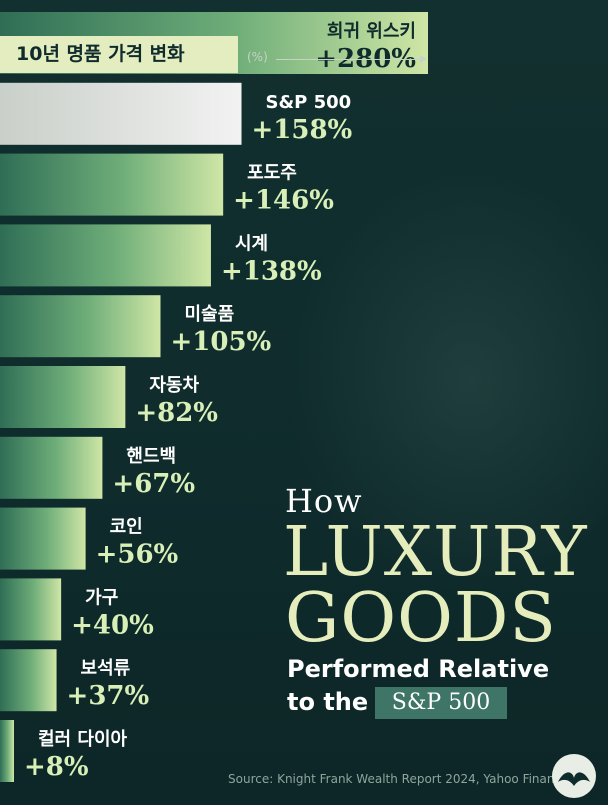 The height and width of the screenshot is (805, 608). What do you see at coordinates (302, 130) in the screenshot?
I see `value-label-1: +158%` at bounding box center [302, 130].